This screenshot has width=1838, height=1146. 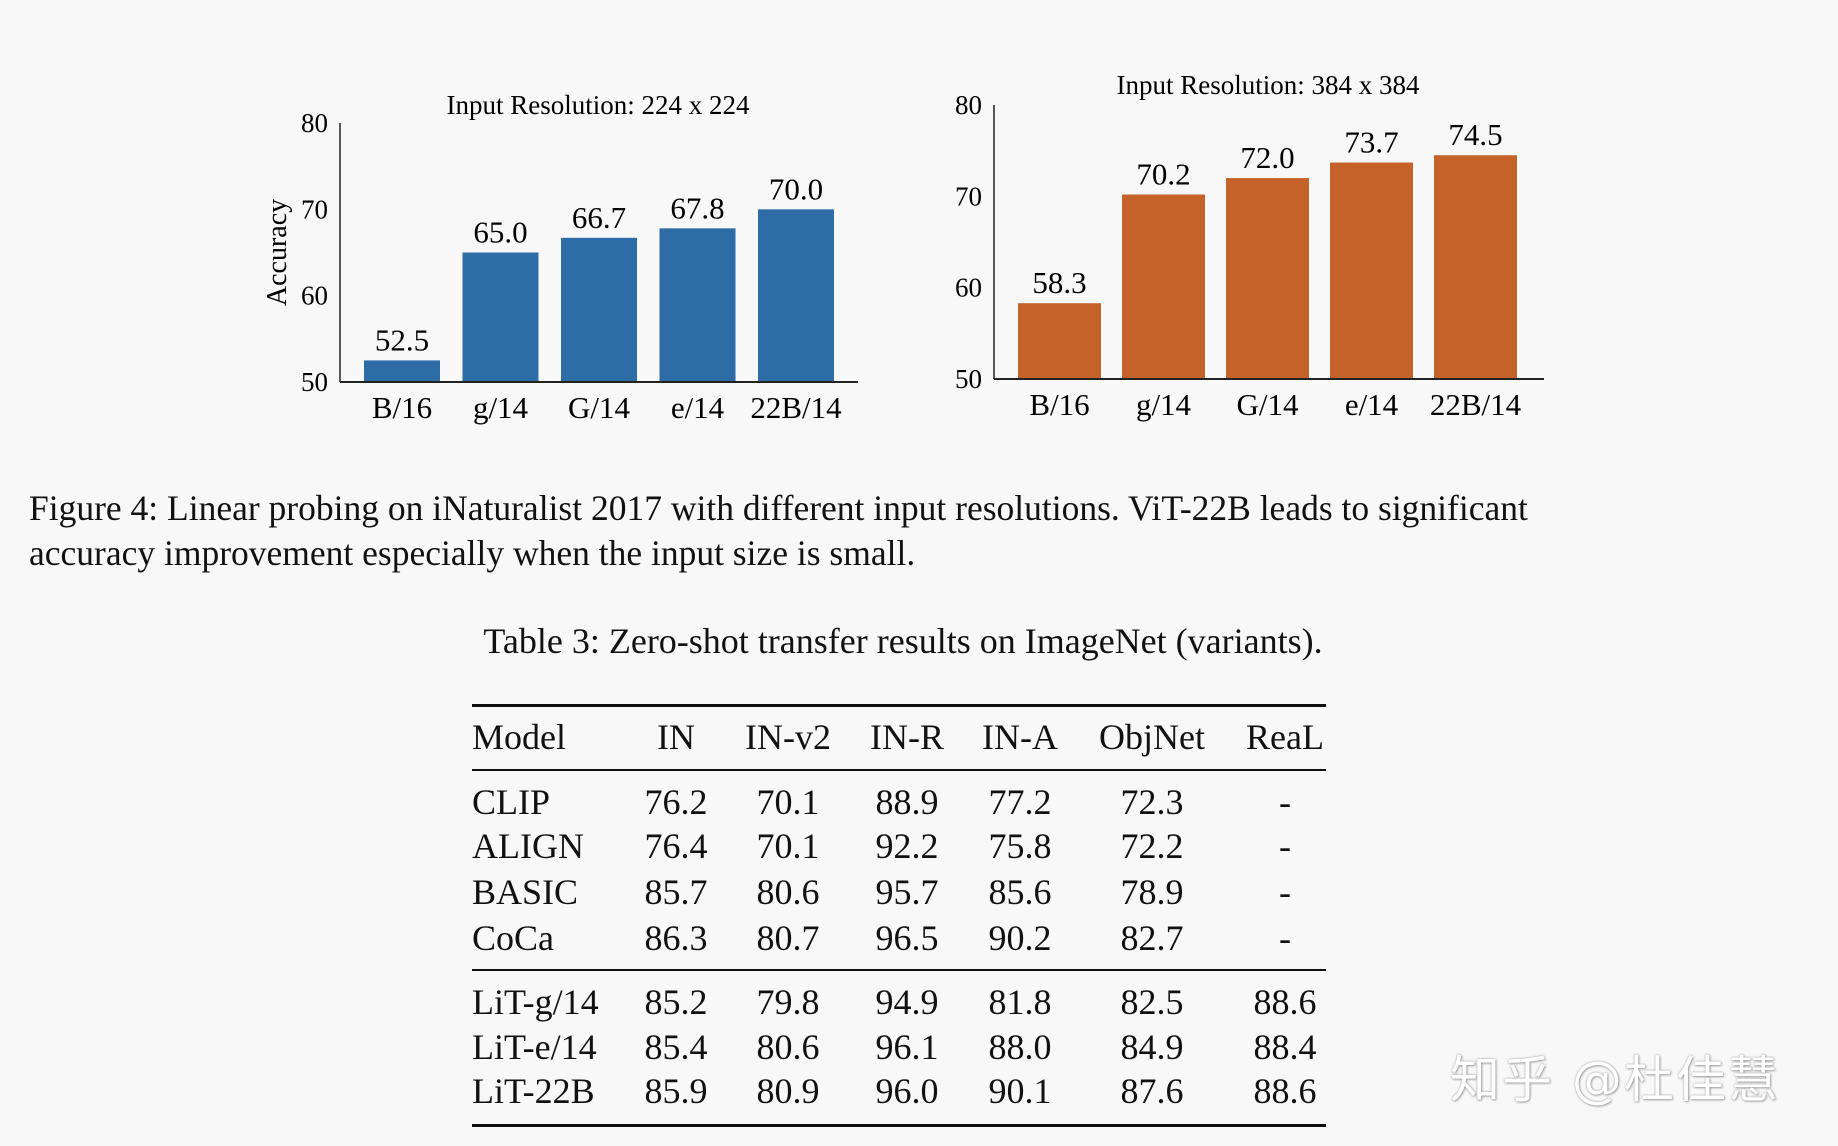 What do you see at coordinates (676, 846) in the screenshot?
I see `table-cell: 76.4` at bounding box center [676, 846].